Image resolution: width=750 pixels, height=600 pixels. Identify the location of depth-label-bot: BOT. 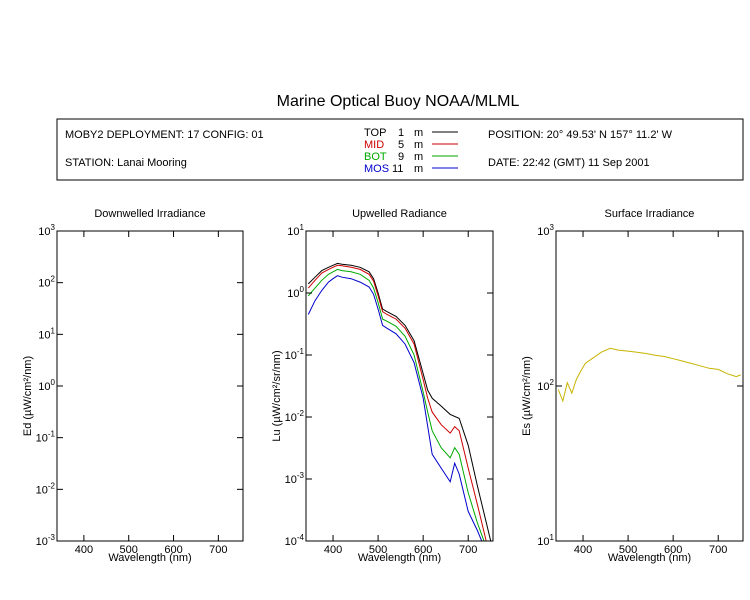
(375, 157).